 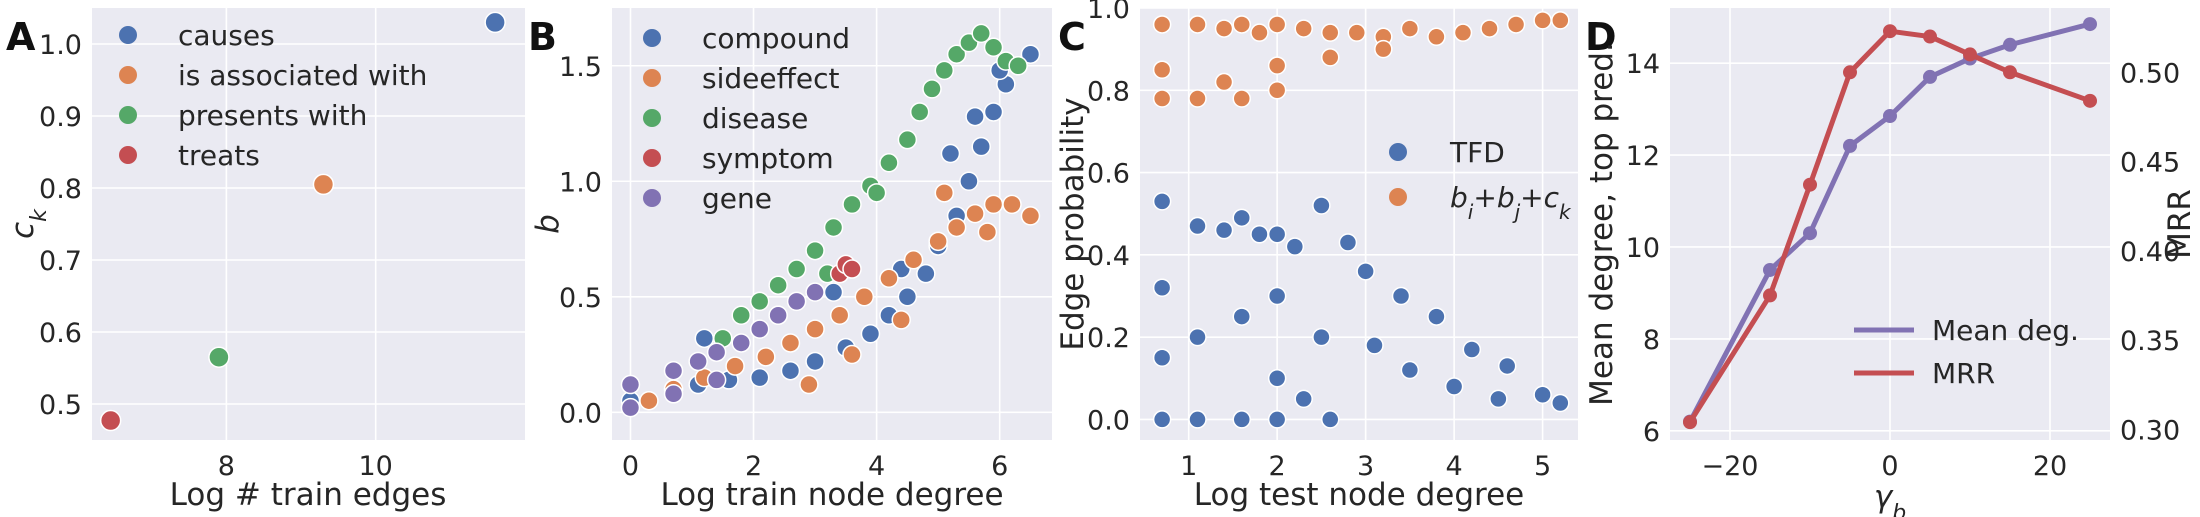 I want to click on panel-c-xtick-label: 2, so click(x=1277, y=466).